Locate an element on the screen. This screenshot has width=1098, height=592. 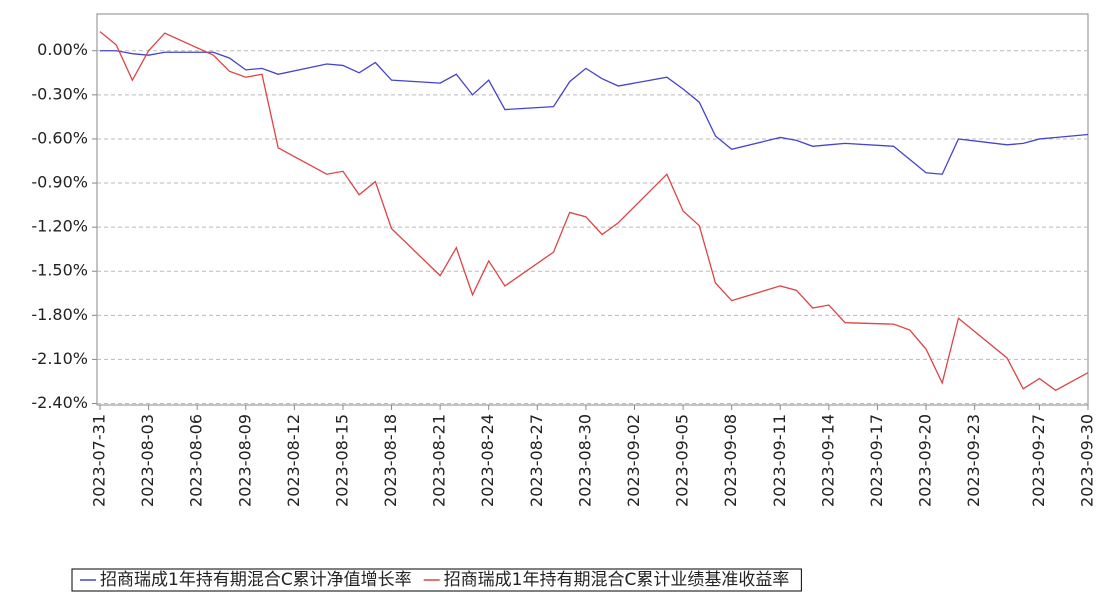
legend-label: 招商瑞成1年持有期混合C累计业绩基准收益率 is located at coordinates (617, 580).